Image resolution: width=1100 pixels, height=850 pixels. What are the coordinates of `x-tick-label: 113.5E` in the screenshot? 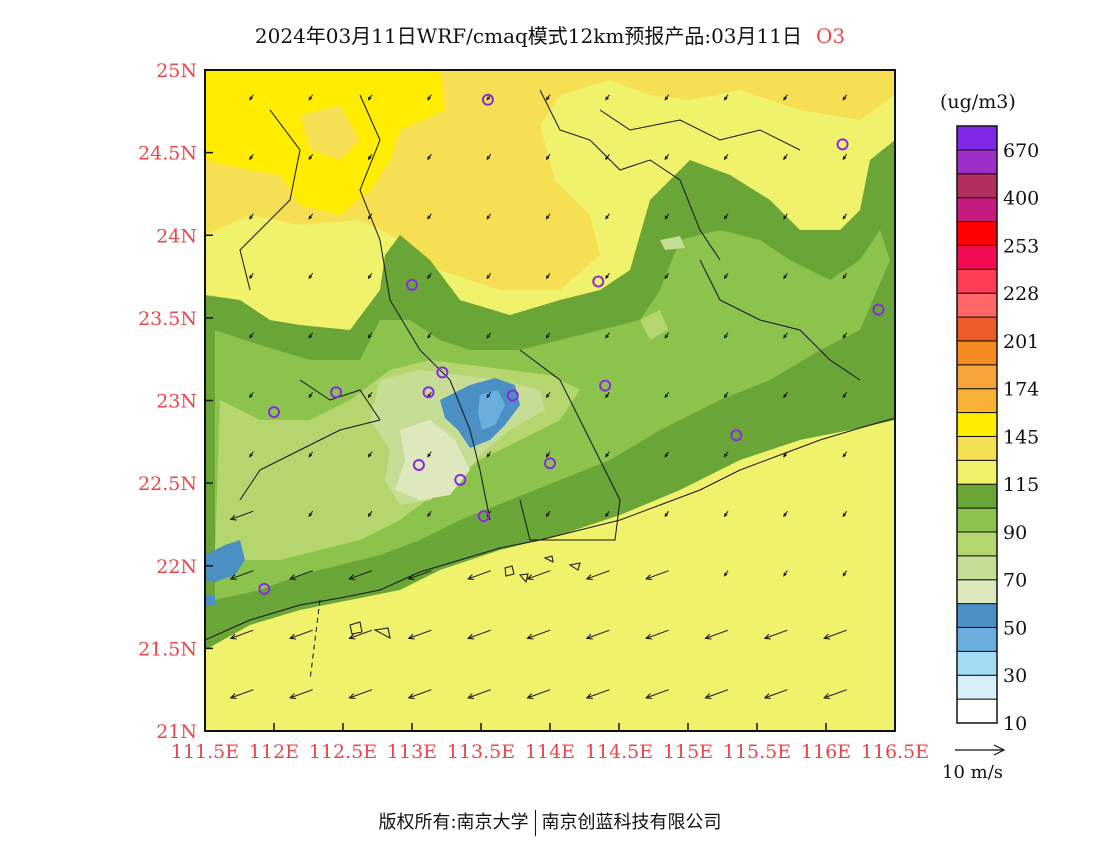 It's located at (481, 752).